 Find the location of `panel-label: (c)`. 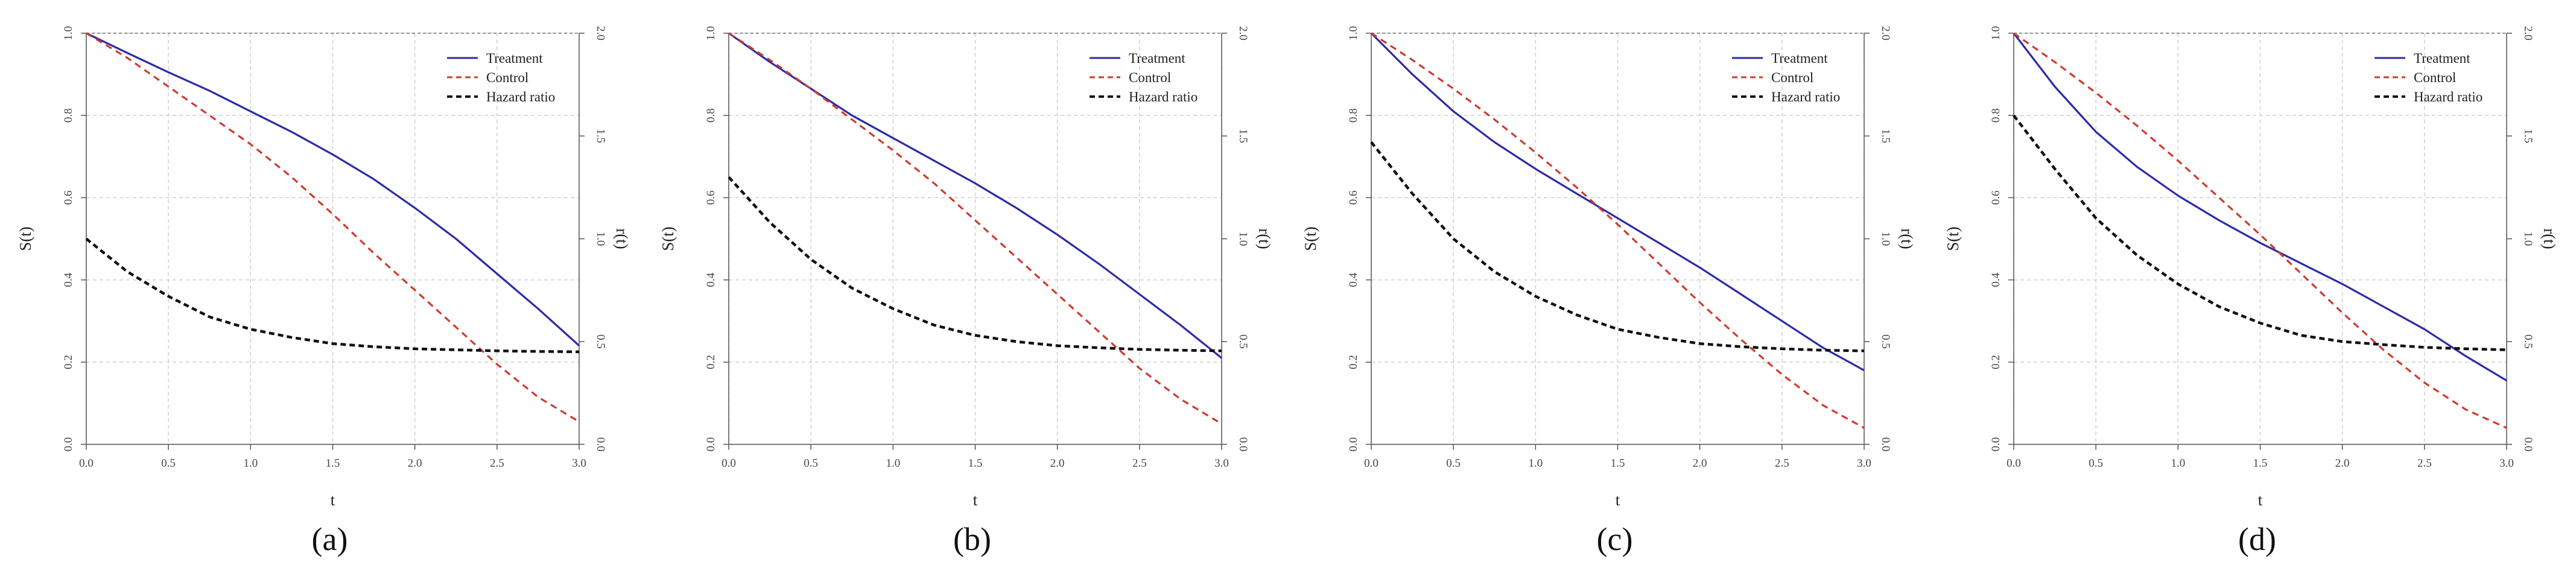

panel-label: (c) is located at coordinates (1615, 539).